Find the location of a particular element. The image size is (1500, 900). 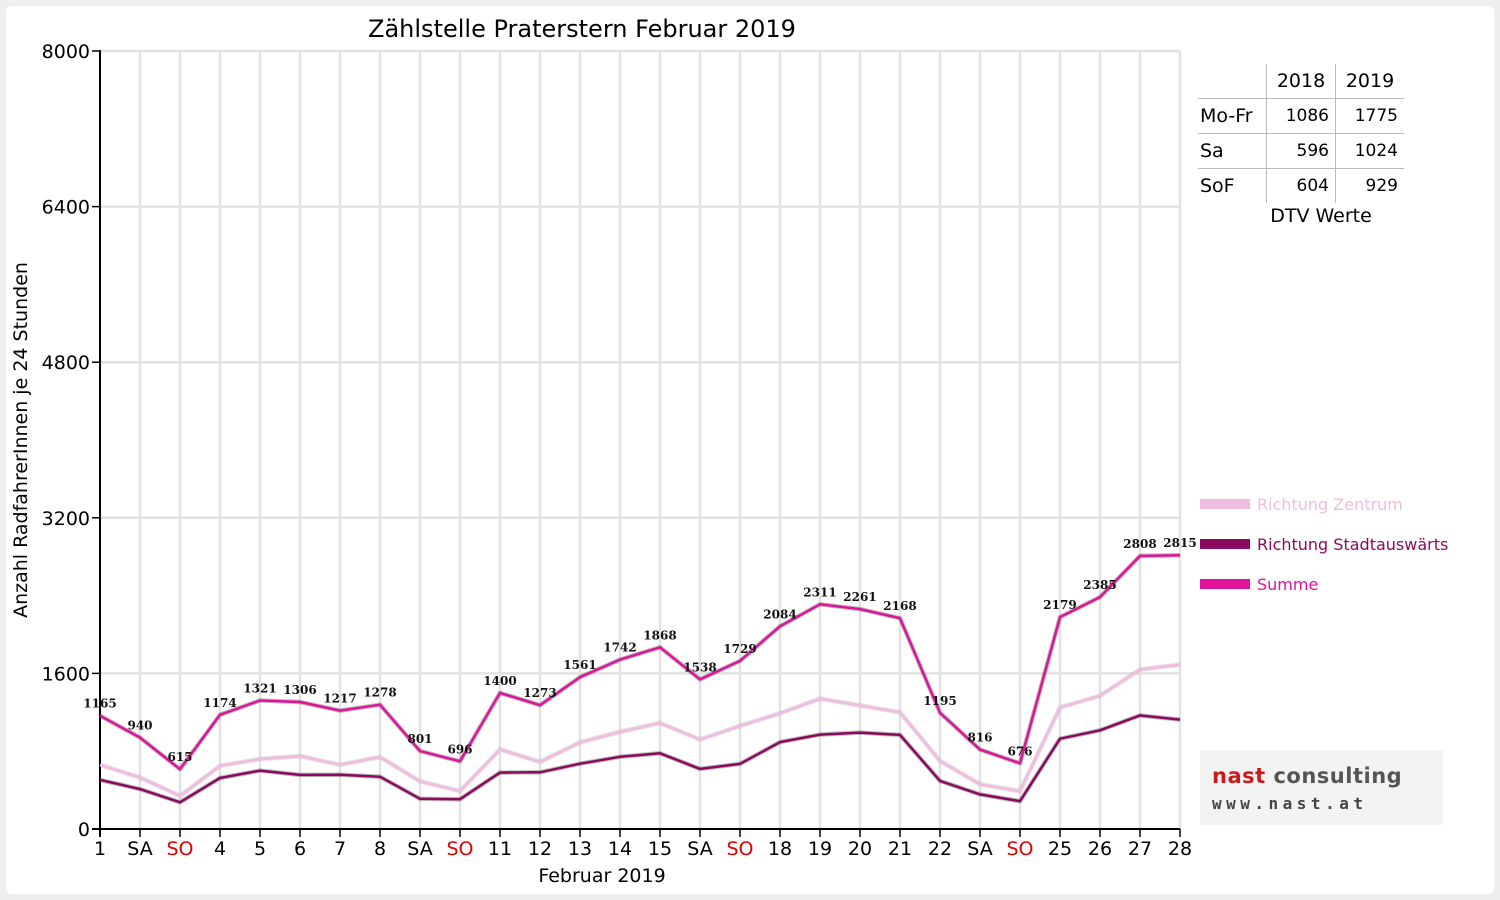

data-label: 2385 is located at coordinates (1099, 585).